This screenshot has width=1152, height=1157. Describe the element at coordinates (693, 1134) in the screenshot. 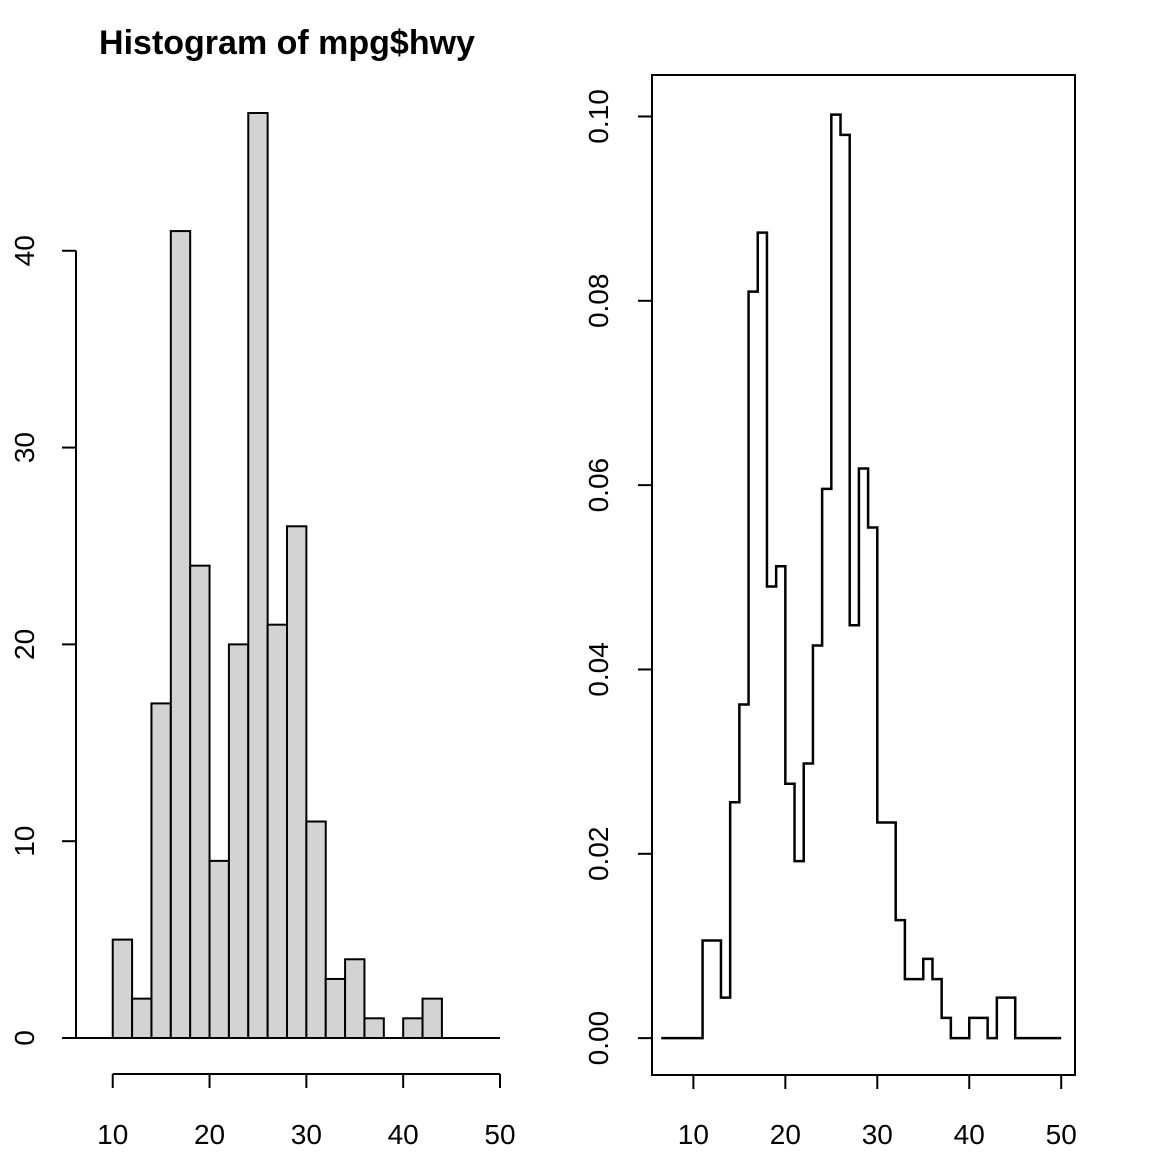

I see `density-x-tick-label: 10` at that location.